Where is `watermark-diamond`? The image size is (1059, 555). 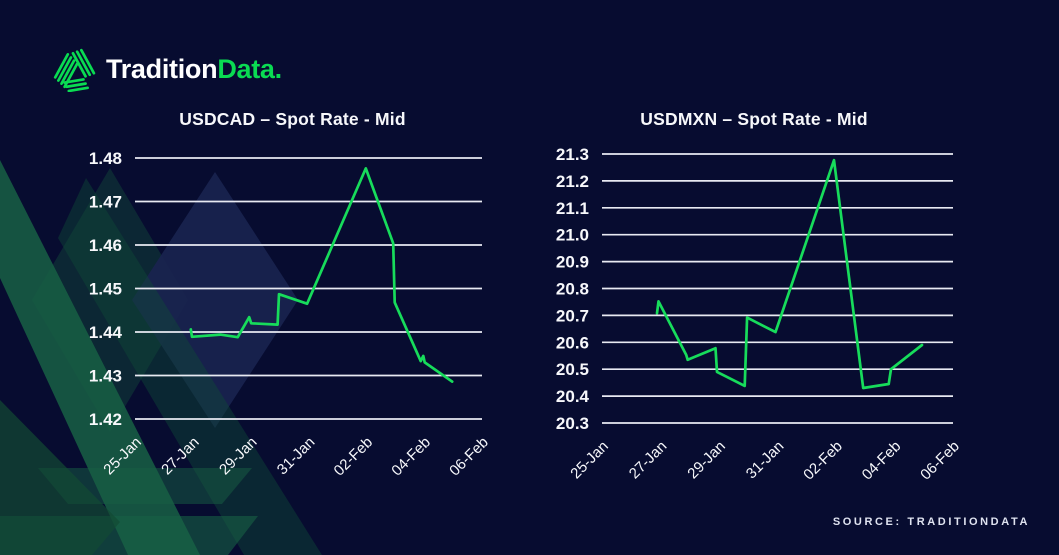
watermark-diamond is located at coordinates (215, 300).